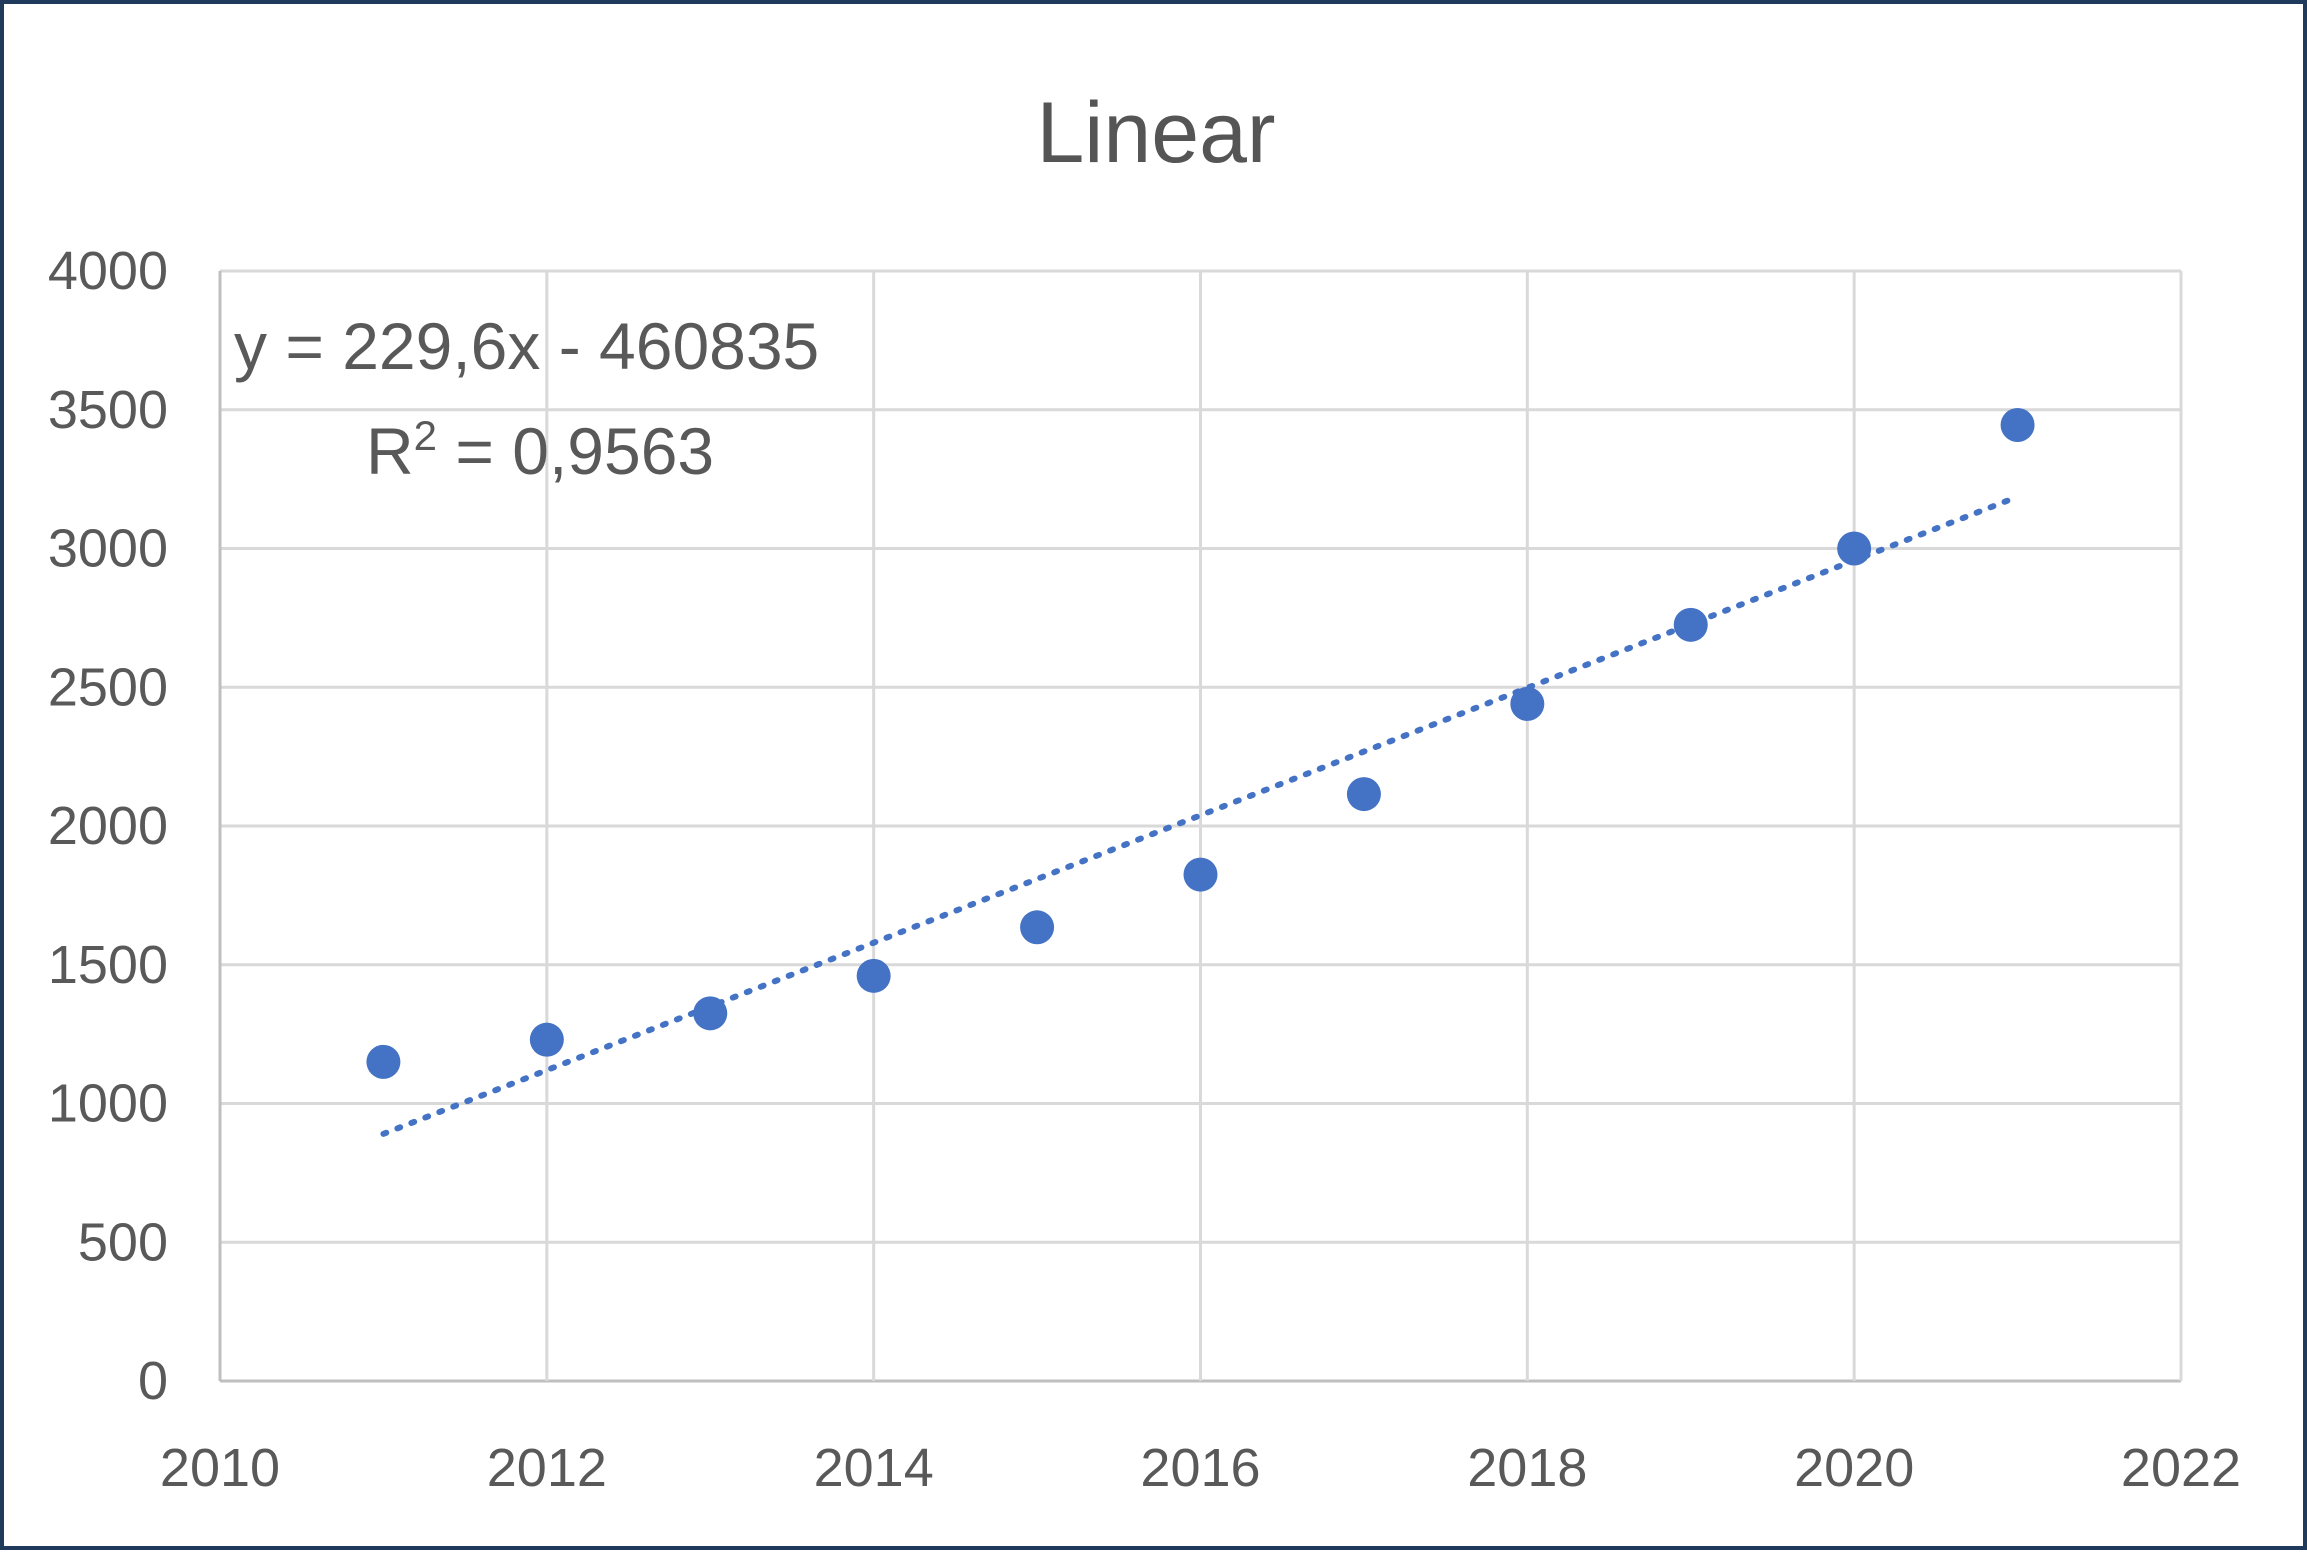 This screenshot has width=2307, height=1554. What do you see at coordinates (1155, 133) in the screenshot?
I see `chart-title: Linear` at bounding box center [1155, 133].